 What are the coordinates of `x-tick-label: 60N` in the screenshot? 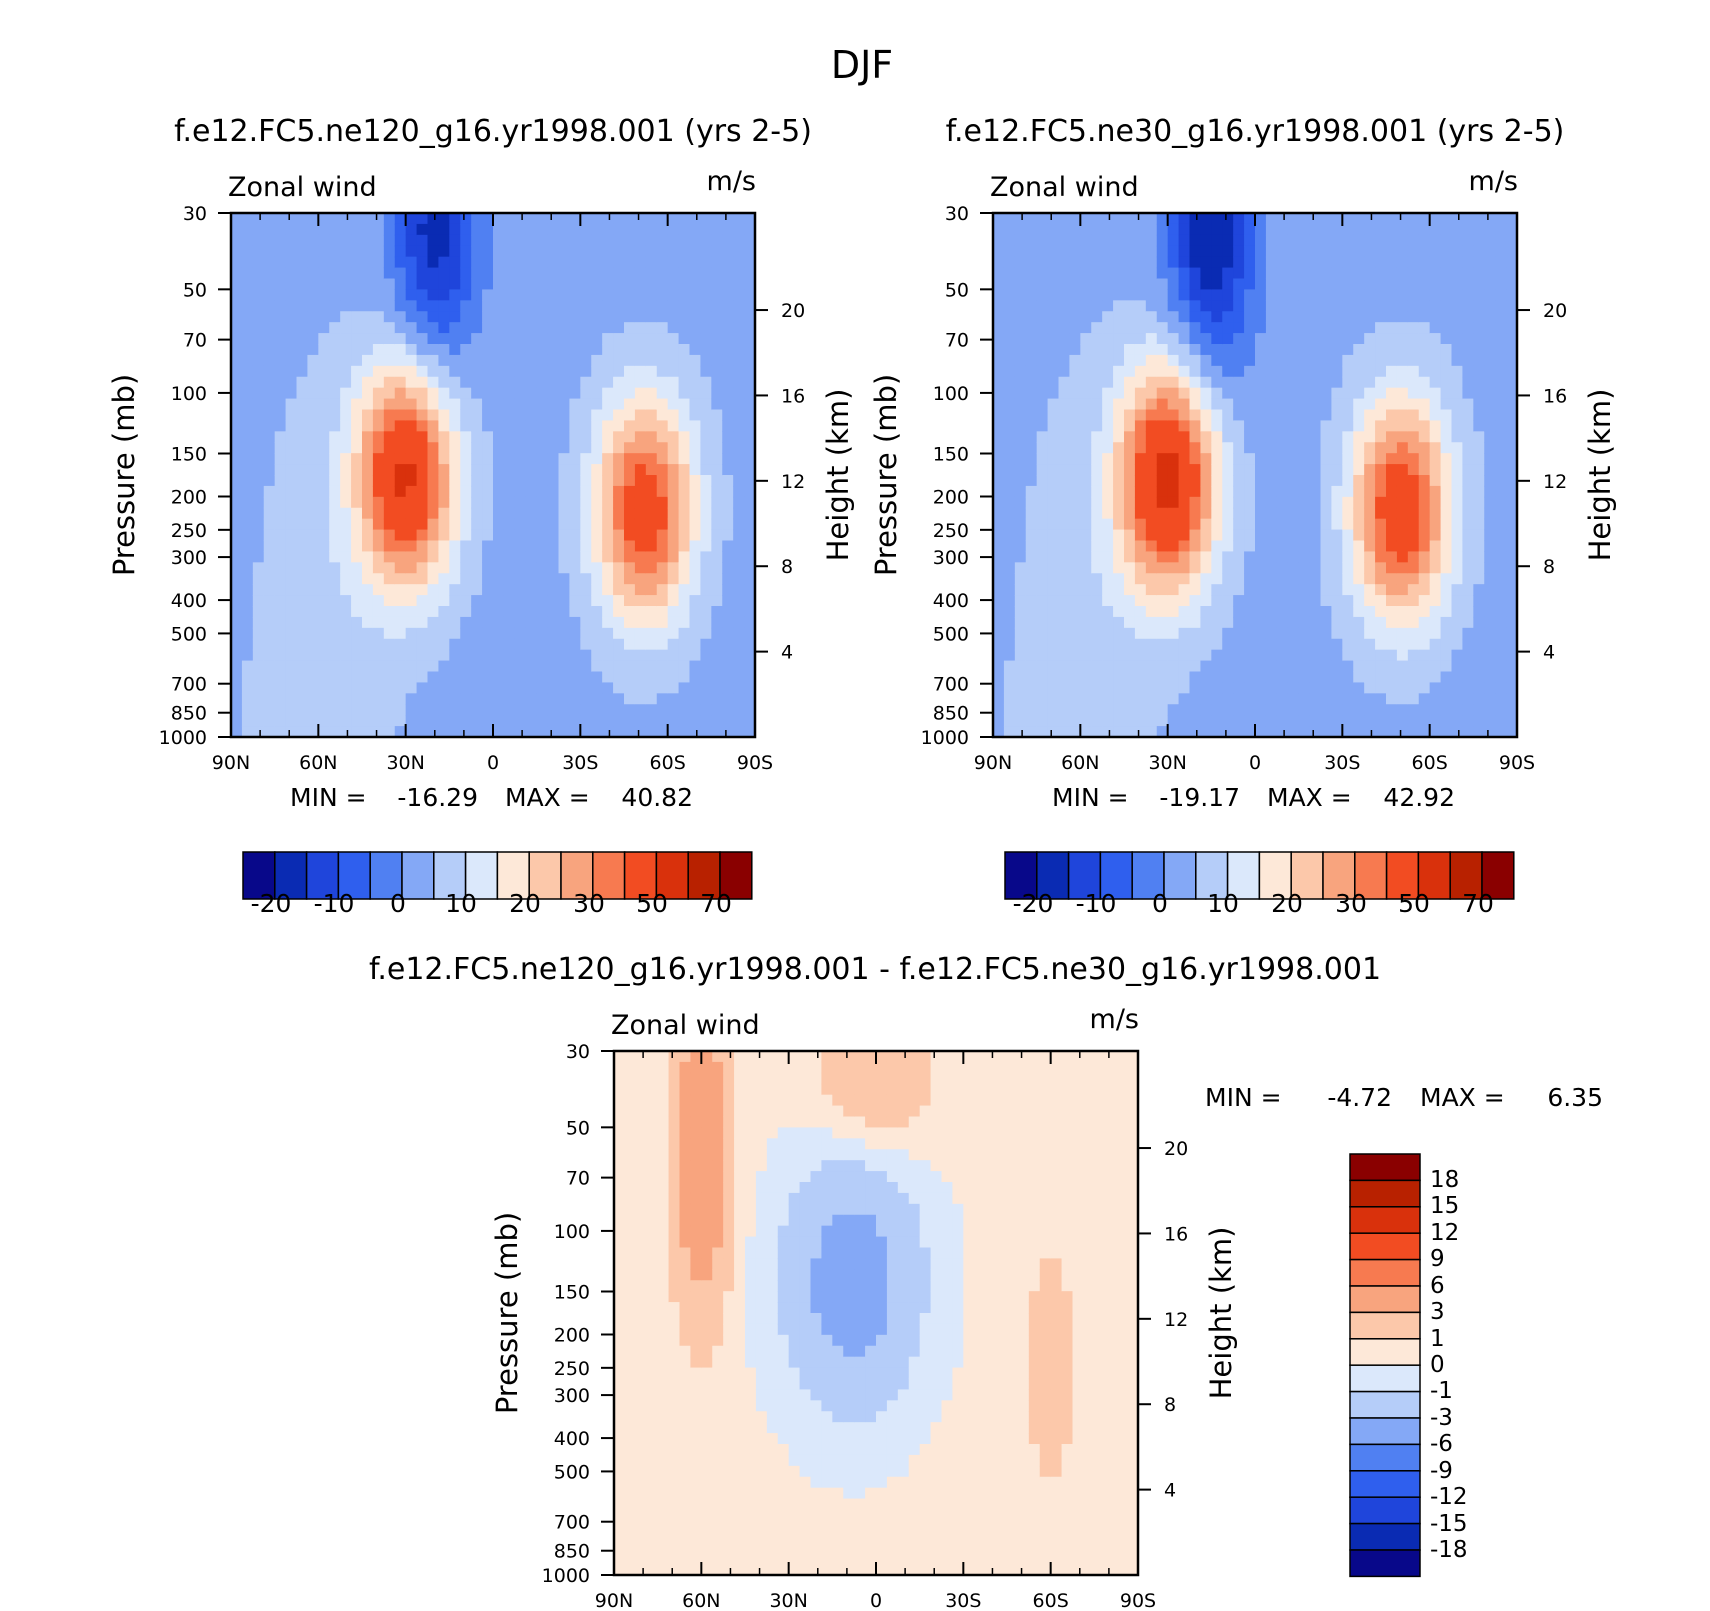 It's located at (318, 763).